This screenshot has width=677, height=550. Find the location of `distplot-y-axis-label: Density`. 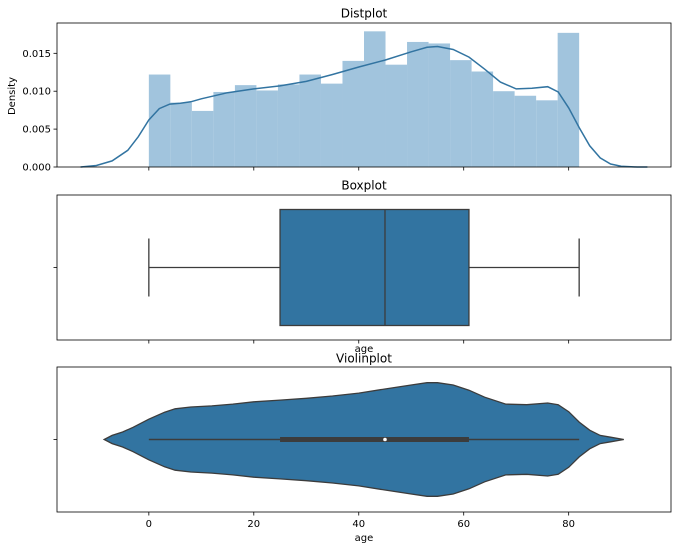

distplot-y-axis-label: Density is located at coordinates (12, 96).